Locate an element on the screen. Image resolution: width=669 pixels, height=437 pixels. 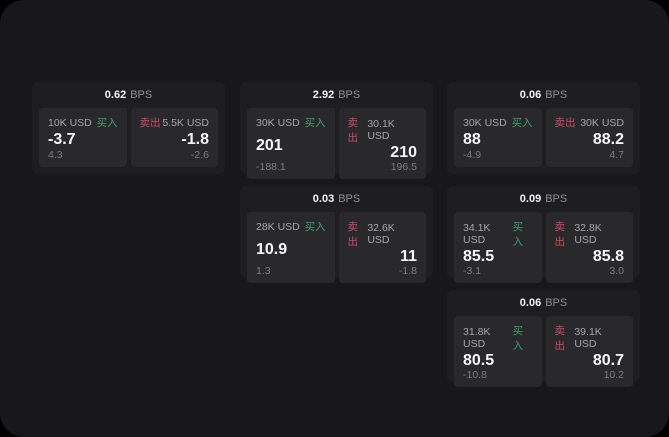
sell-amount: 5.5K USD is located at coordinates (185, 122).